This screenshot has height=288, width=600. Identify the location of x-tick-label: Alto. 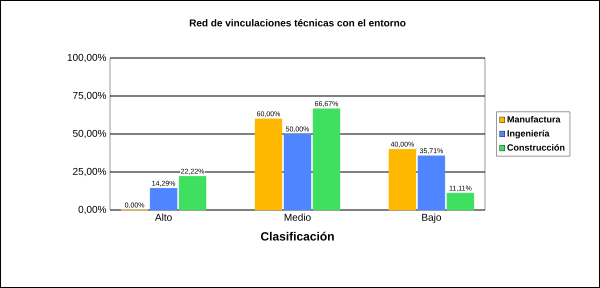
(163, 217).